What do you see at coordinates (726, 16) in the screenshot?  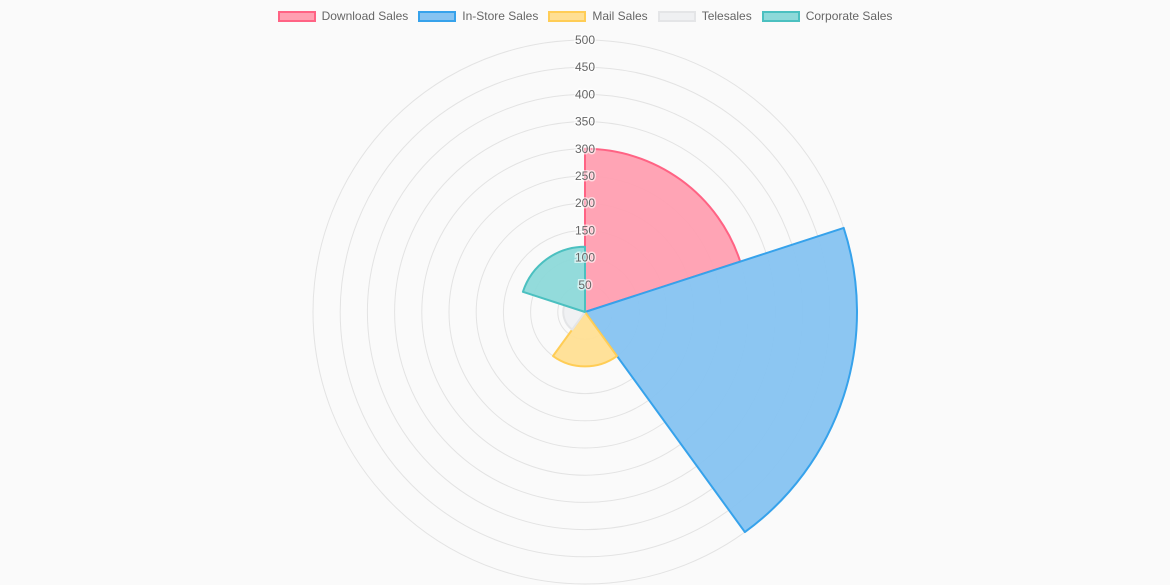 I see `legend-label: Telesales` at bounding box center [726, 16].